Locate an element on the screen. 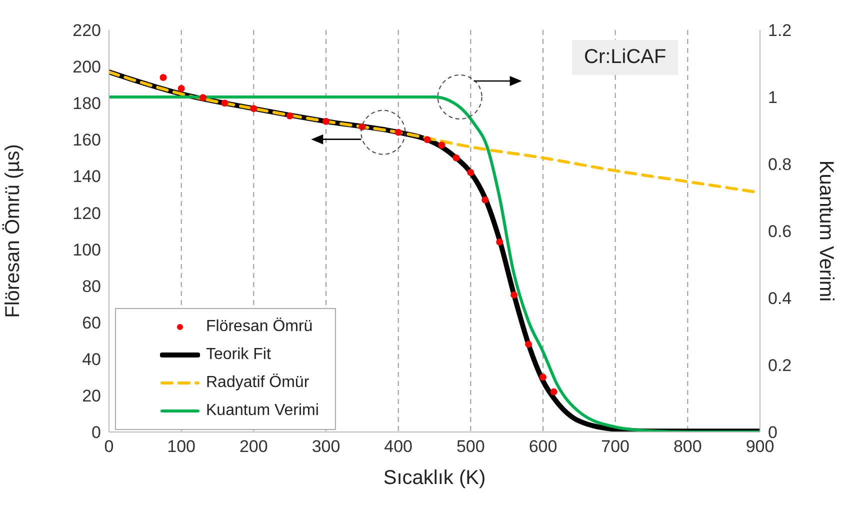 The image size is (841, 520). legend-label: Kuantum Verimi is located at coordinates (262, 411).